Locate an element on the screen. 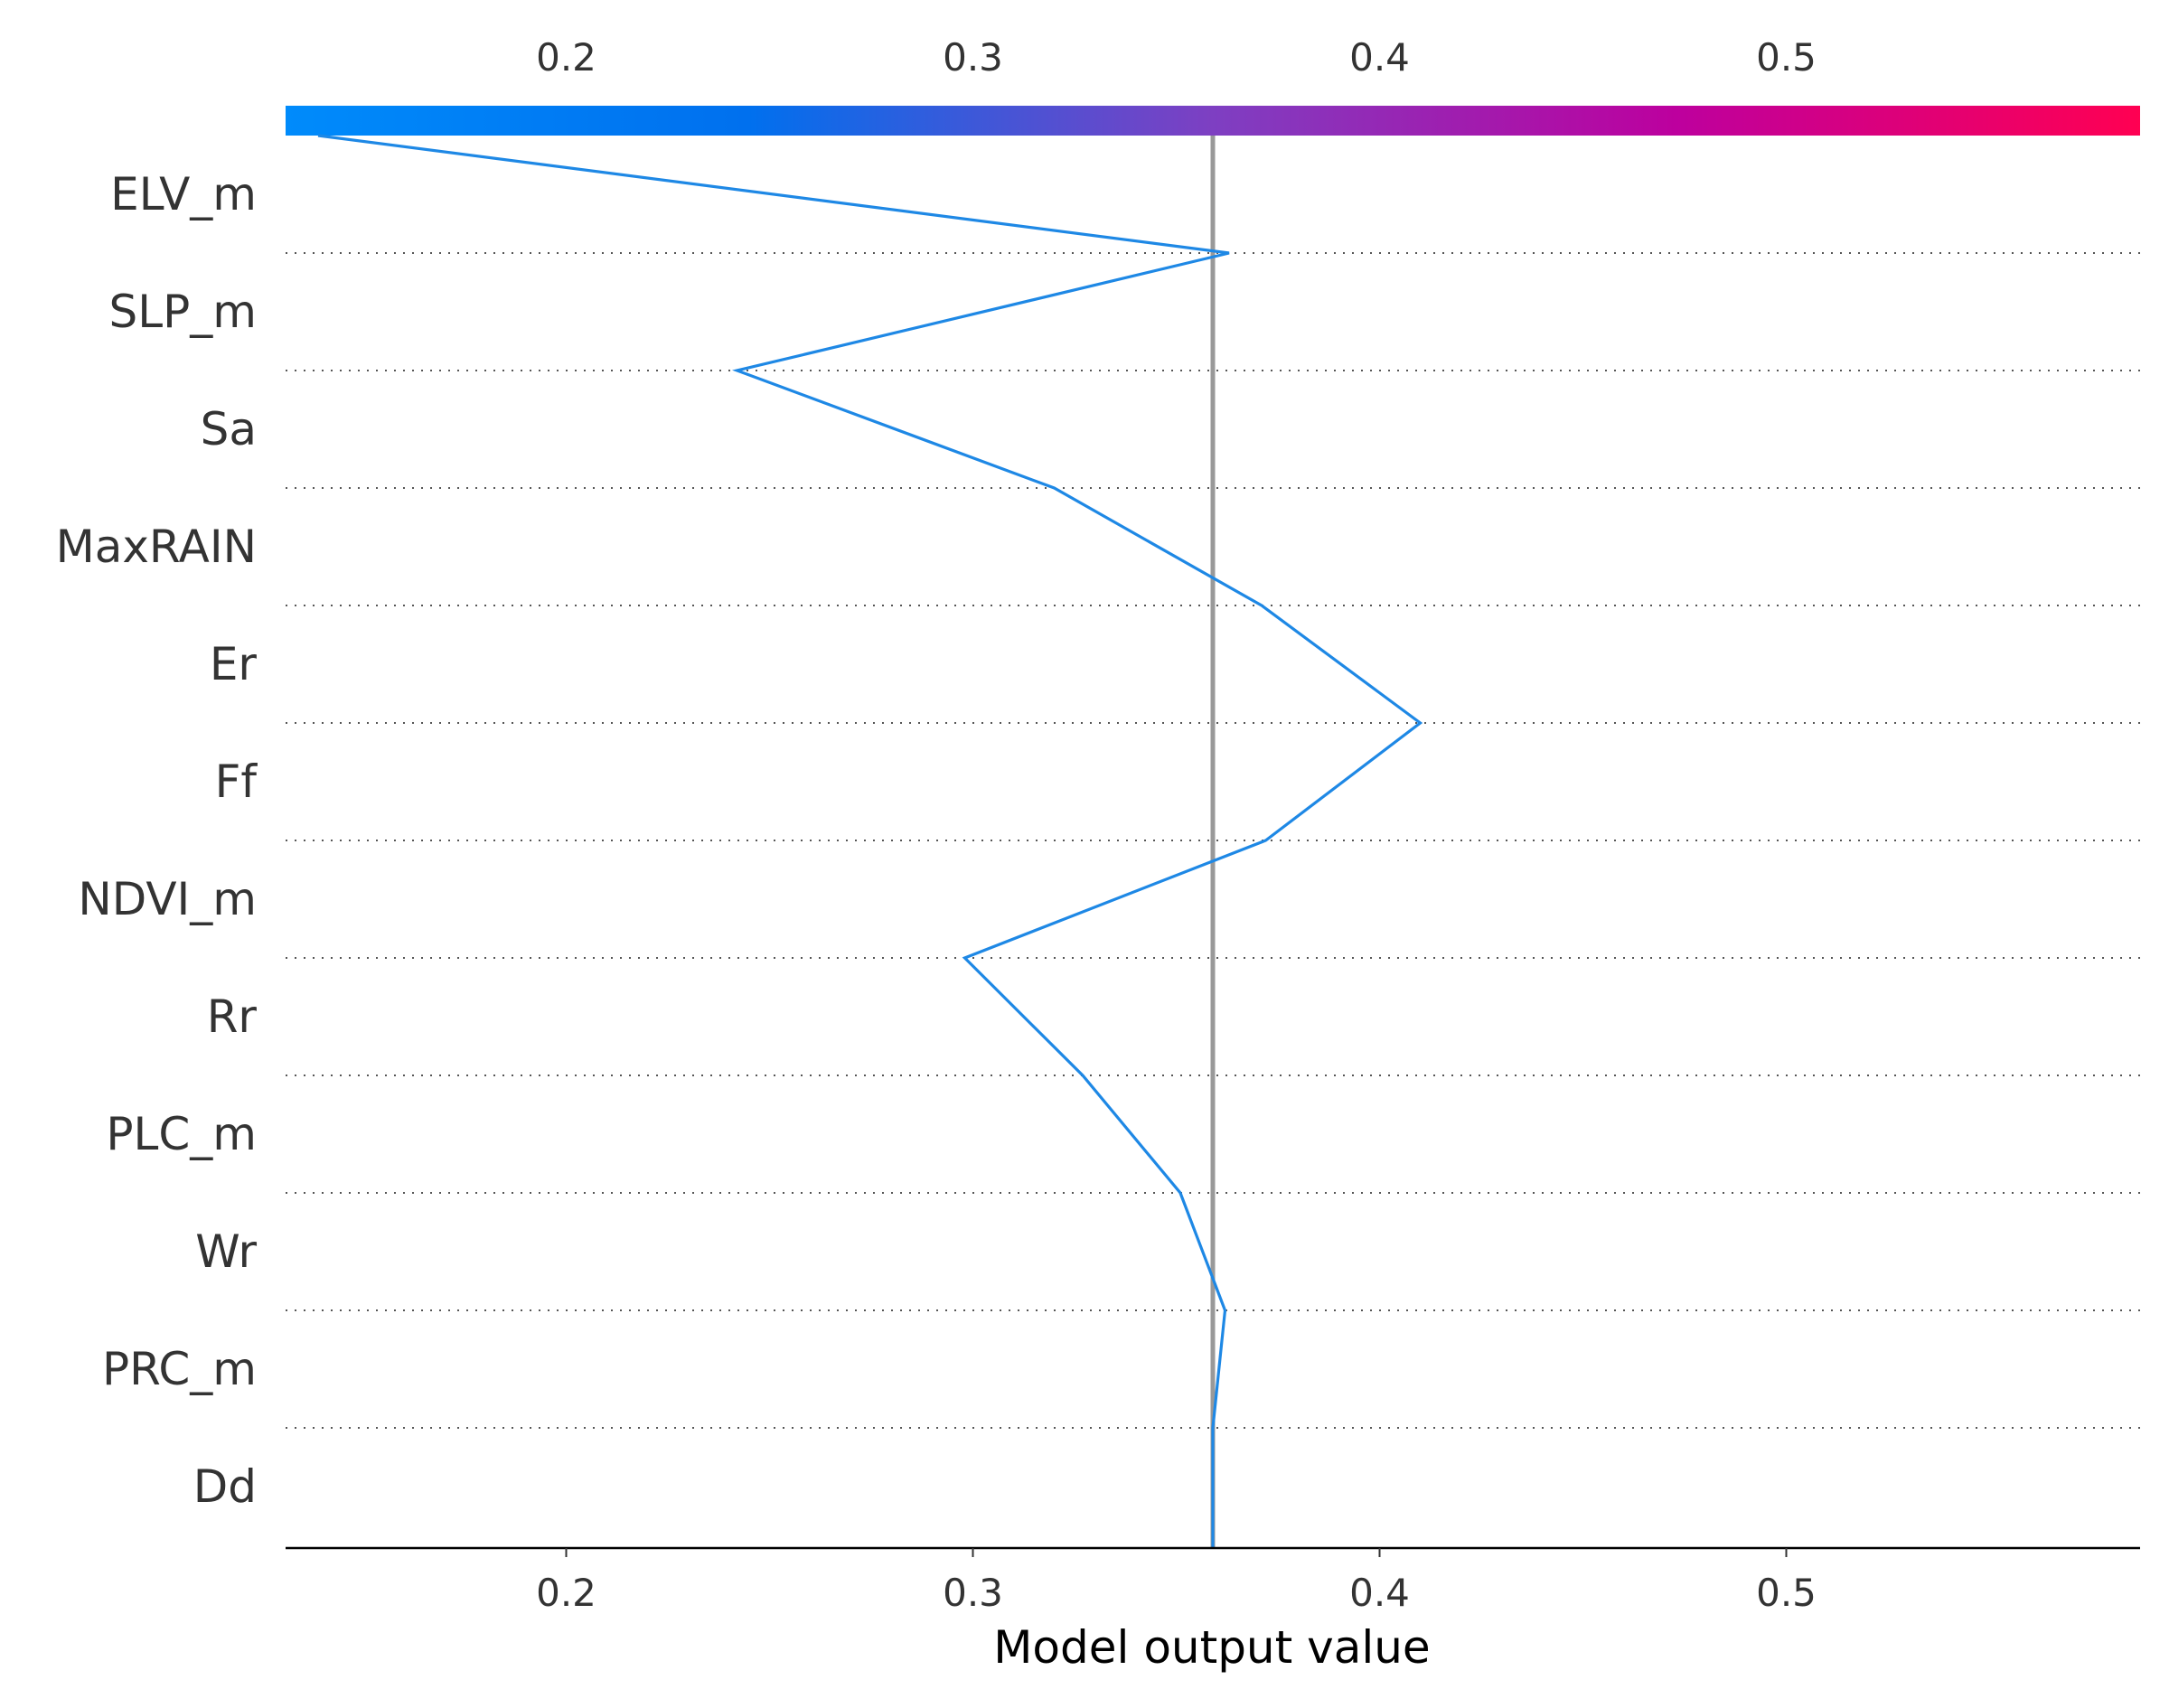 The image size is (2169, 1708). x-tick-label: 0.3 is located at coordinates (973, 1593).